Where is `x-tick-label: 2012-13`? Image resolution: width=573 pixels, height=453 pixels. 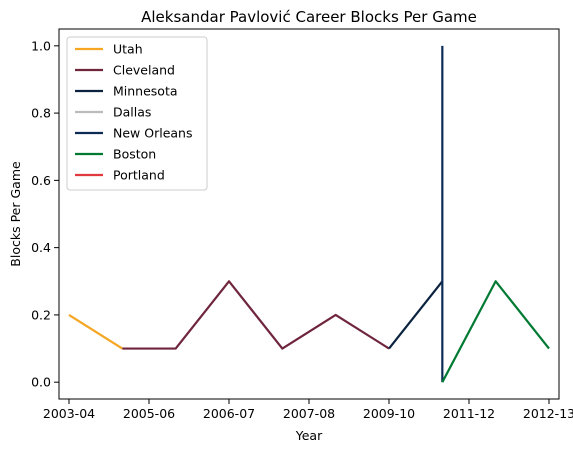
x-tick-label: 2012-13 is located at coordinates (548, 413).